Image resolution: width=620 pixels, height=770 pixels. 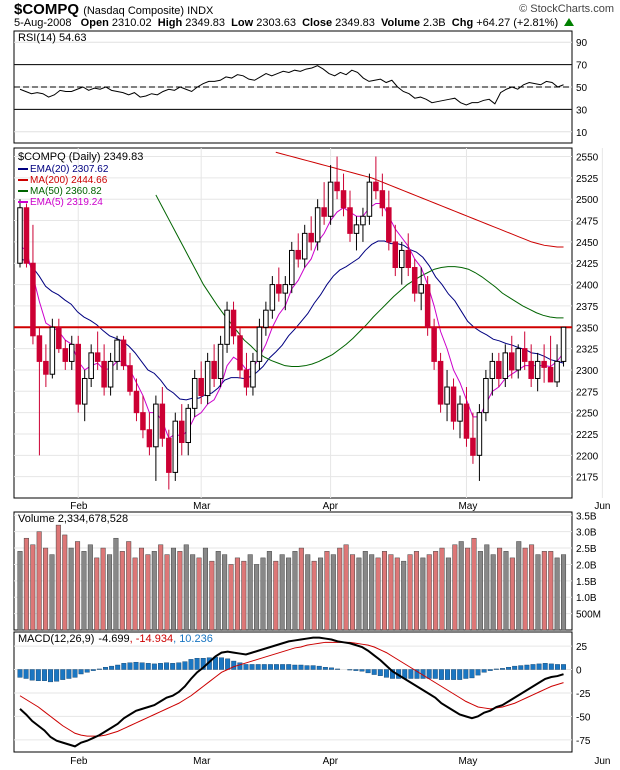 What do you see at coordinates (587, 371) in the screenshot?
I see `price-tick-label: 2300` at bounding box center [587, 371].